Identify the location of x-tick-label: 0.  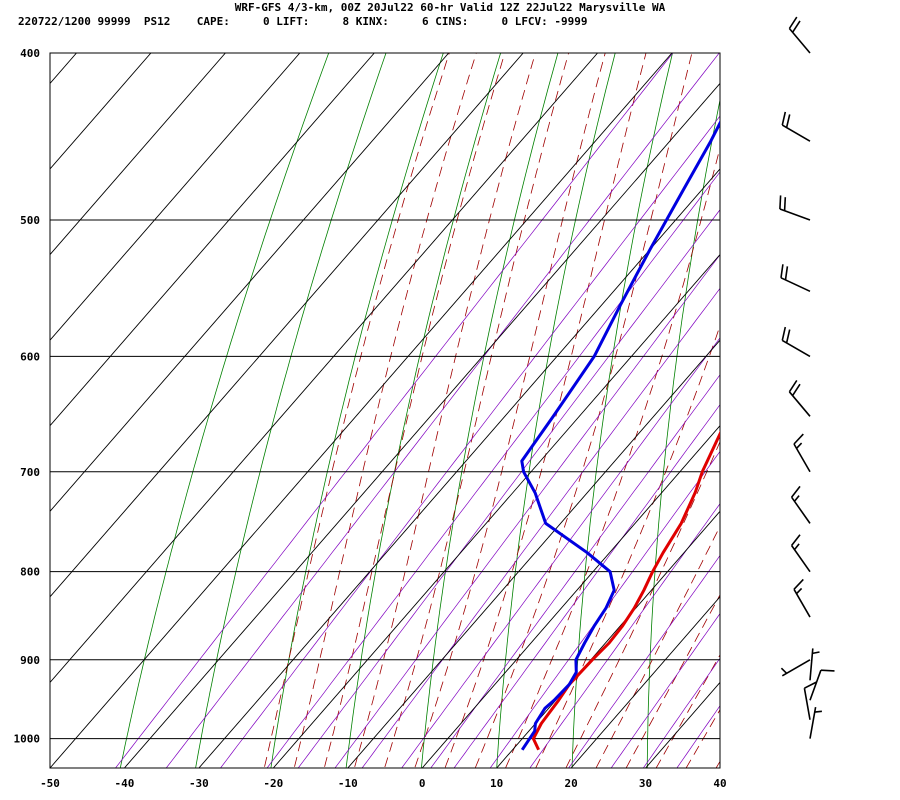
(422, 783).